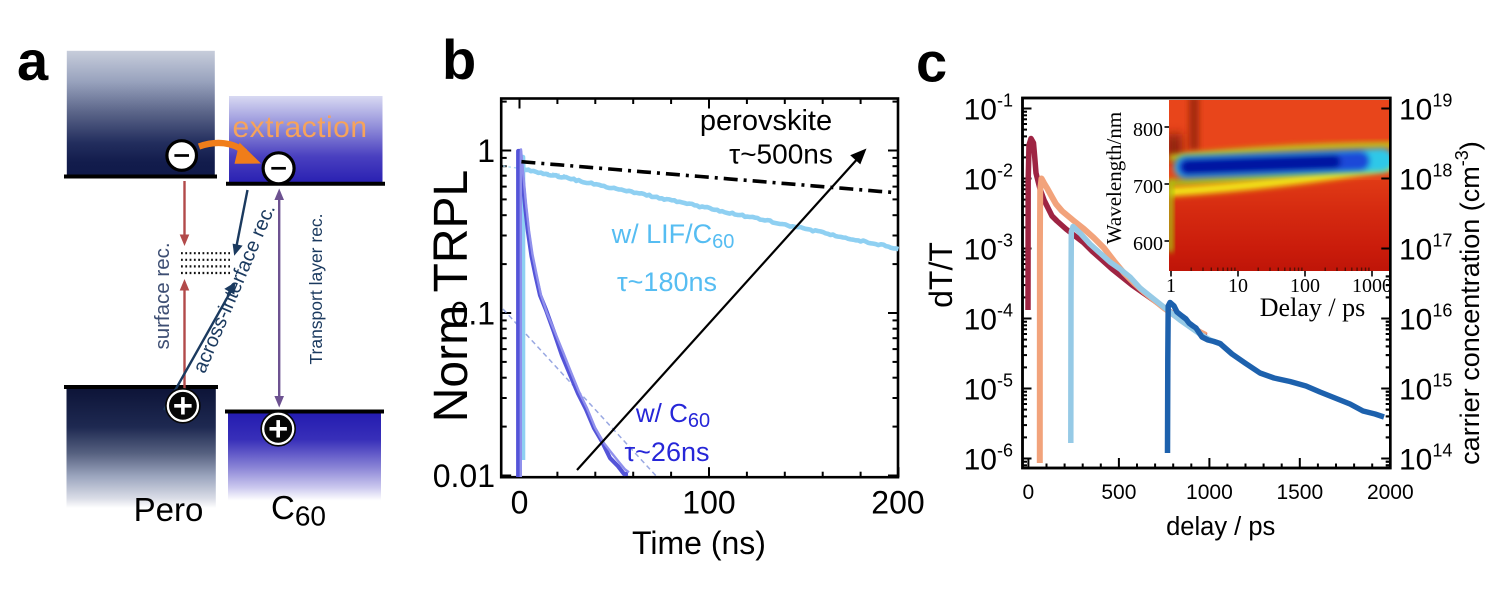  Describe the element at coordinates (667, 452) in the screenshot. I see `svg-text: τ~26ns` at that location.